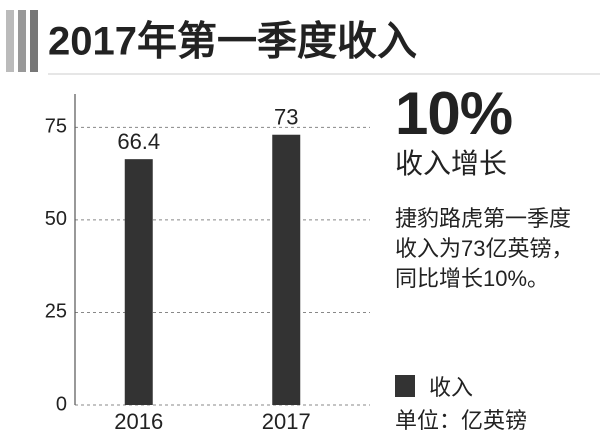  I want to click on data-label: 73, so click(286, 117).